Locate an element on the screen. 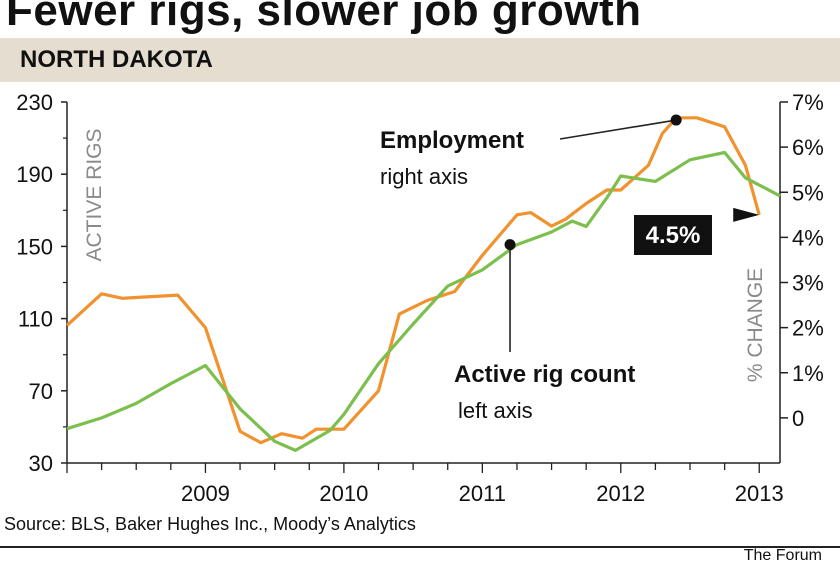 The height and width of the screenshot is (565, 840). employment-annotation-note: right axis is located at coordinates (424, 176).